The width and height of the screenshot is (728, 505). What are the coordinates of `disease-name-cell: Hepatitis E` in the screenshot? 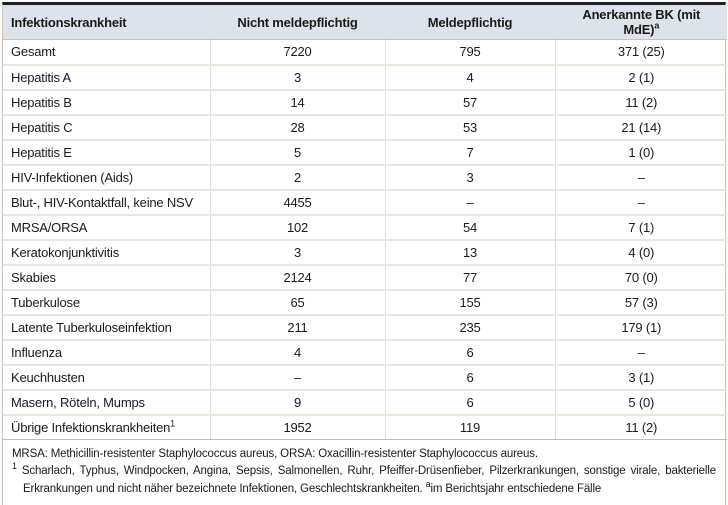 It's located at (106, 152).